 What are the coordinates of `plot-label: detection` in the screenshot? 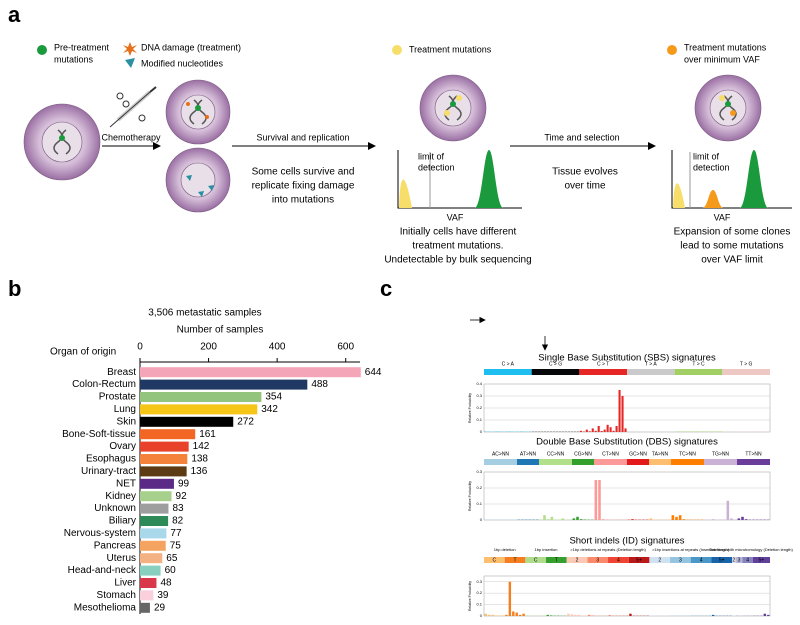 It's located at (436, 167).